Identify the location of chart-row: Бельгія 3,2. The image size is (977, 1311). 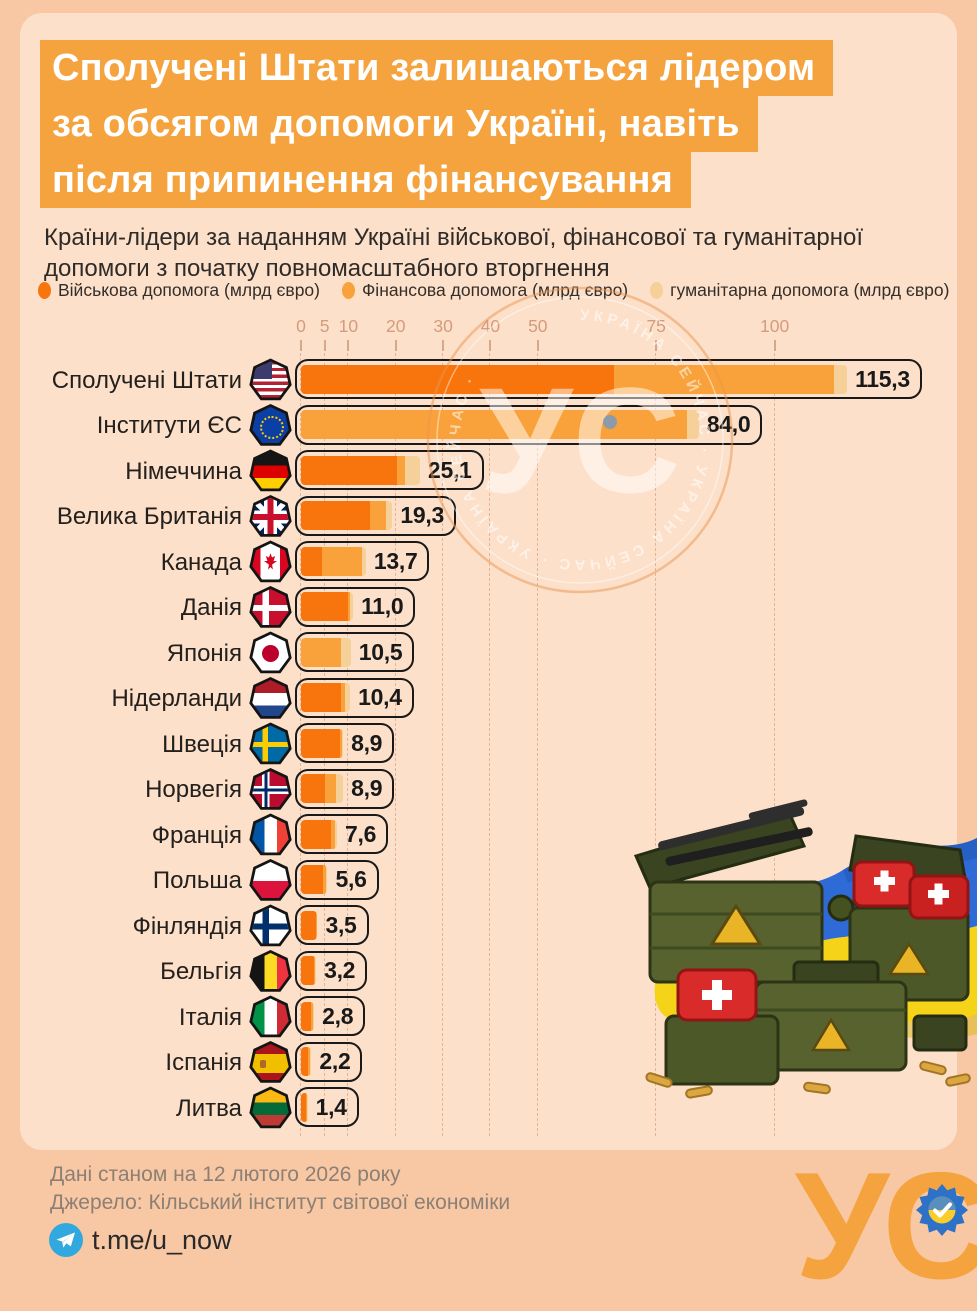
(488, 972).